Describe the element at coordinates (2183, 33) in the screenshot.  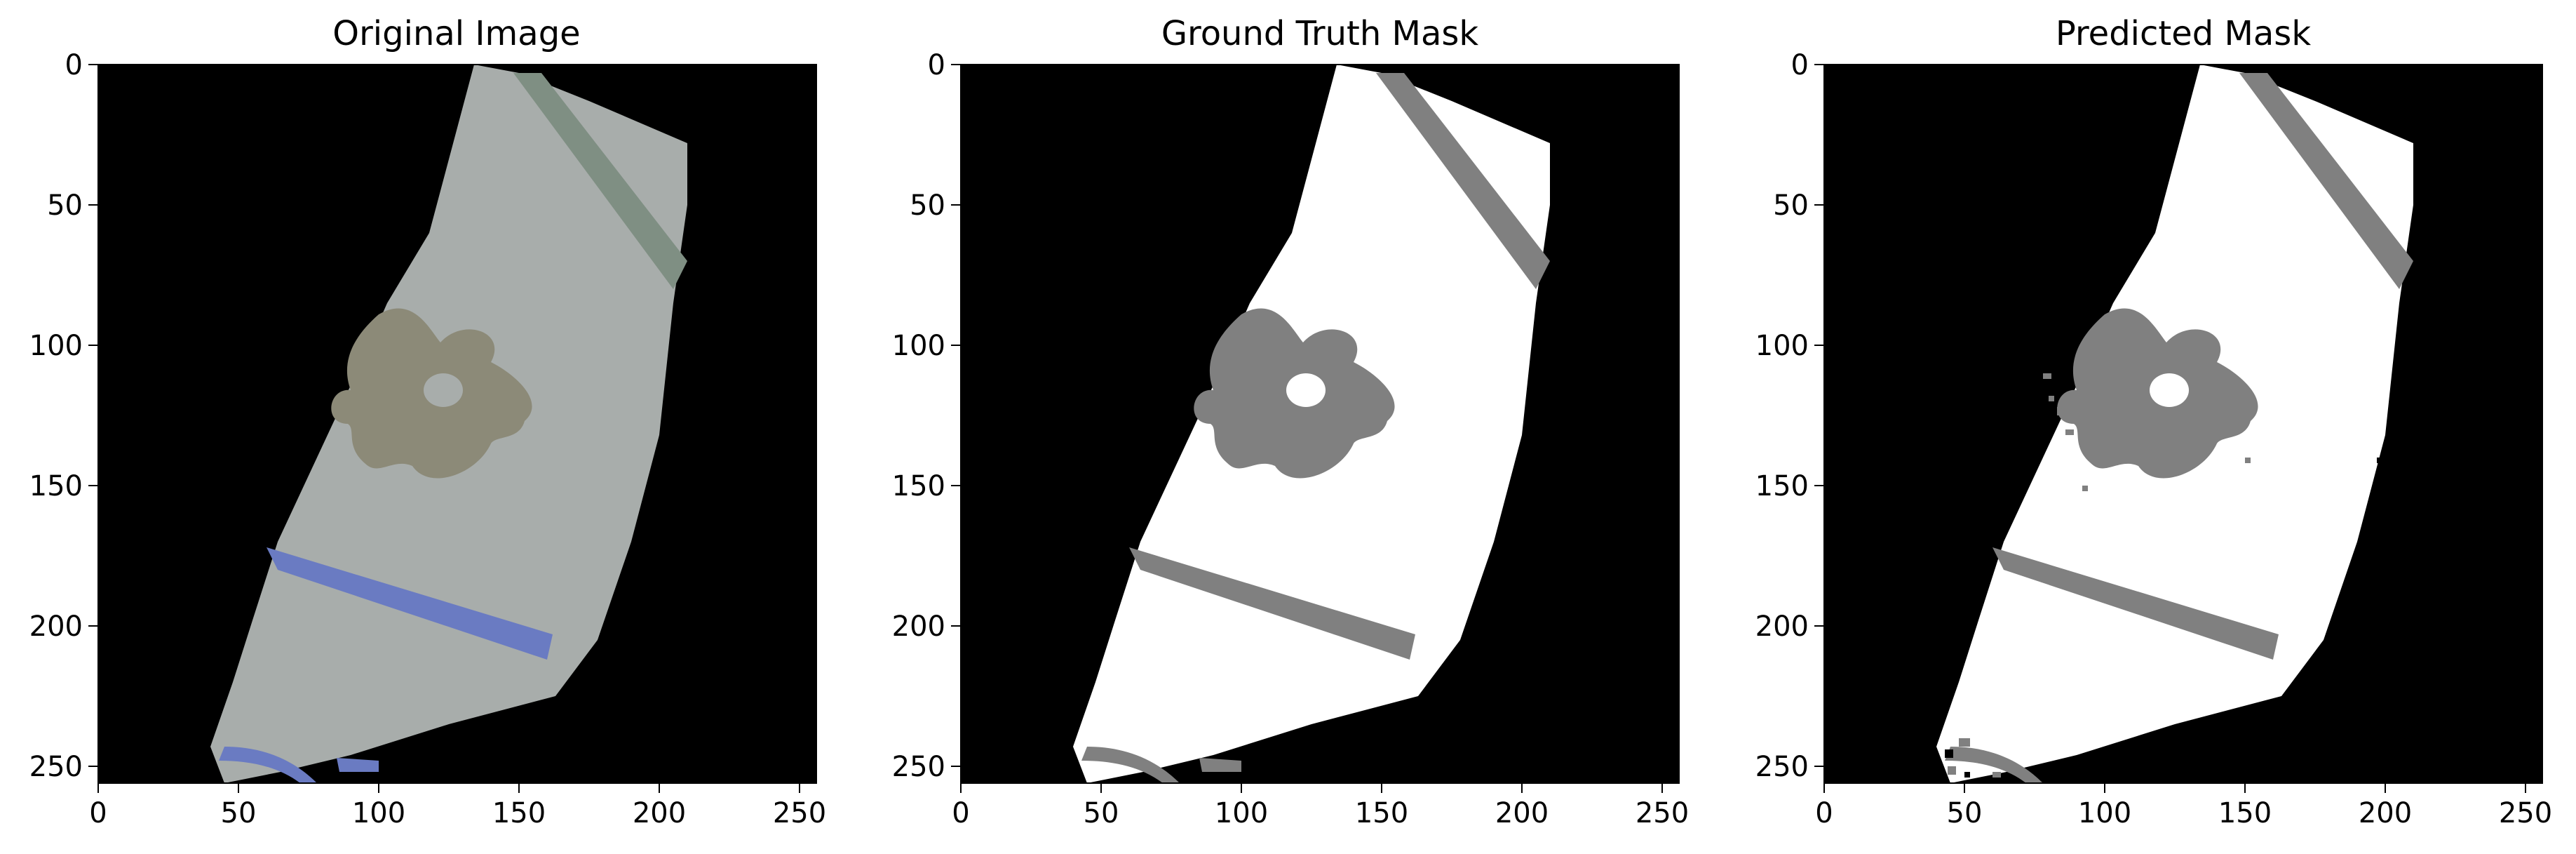
I see `panel-title: Predicted Mask` at that location.